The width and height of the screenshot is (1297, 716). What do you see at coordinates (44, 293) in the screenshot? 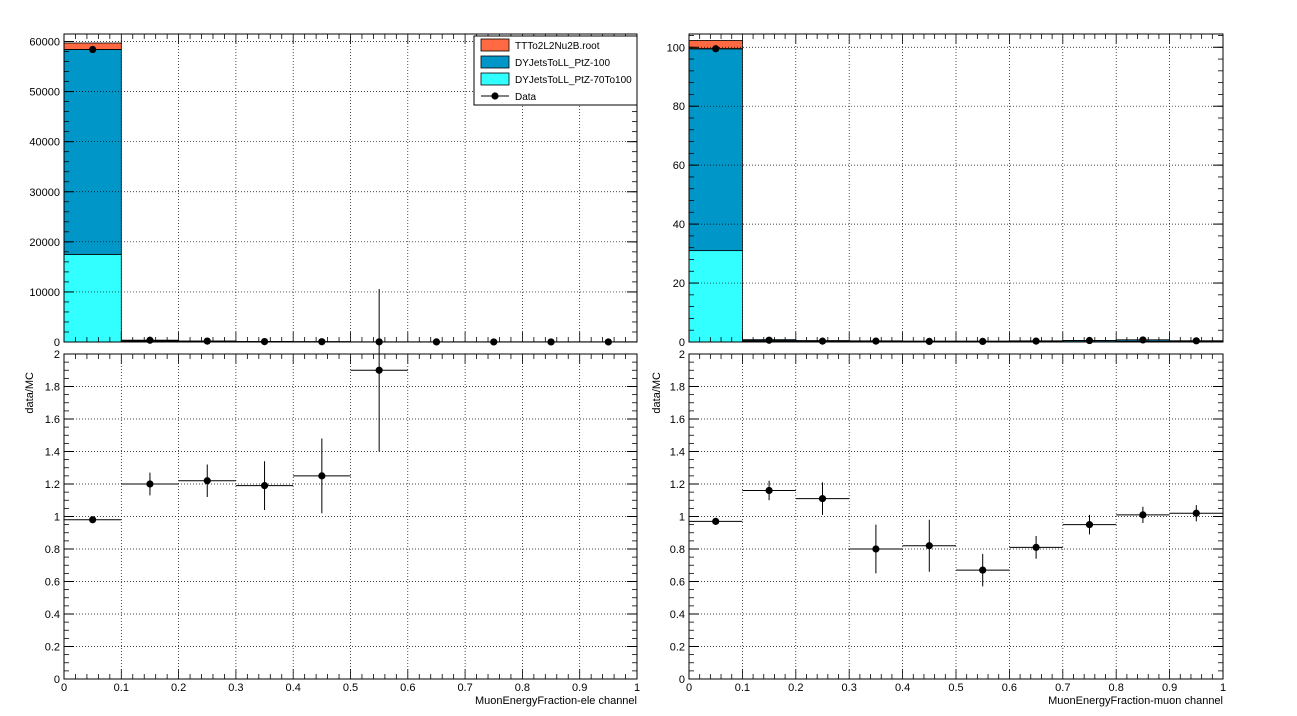
I see `ytick-label-top: 10000` at bounding box center [44, 293].